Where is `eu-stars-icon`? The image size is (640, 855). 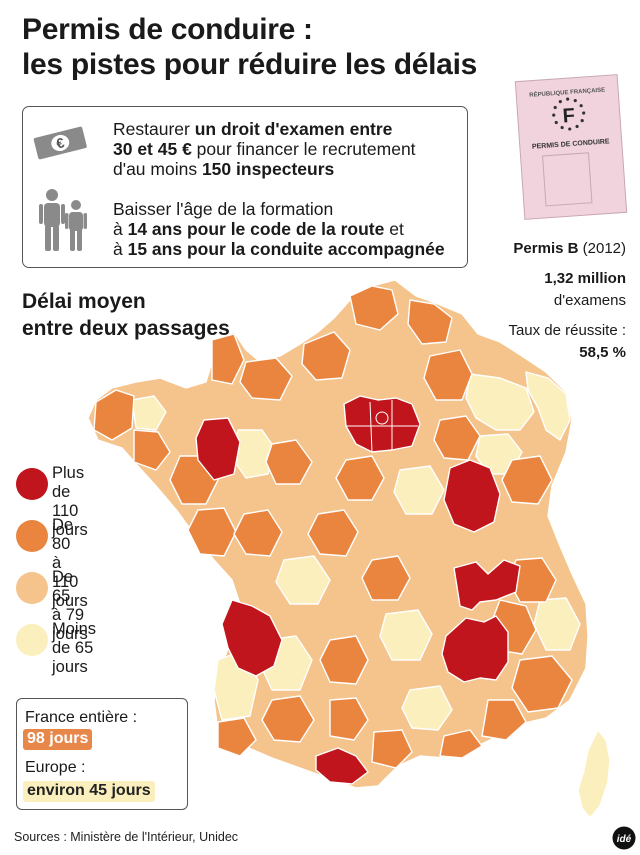
eu-stars-icon is located at coordinates (569, 114).